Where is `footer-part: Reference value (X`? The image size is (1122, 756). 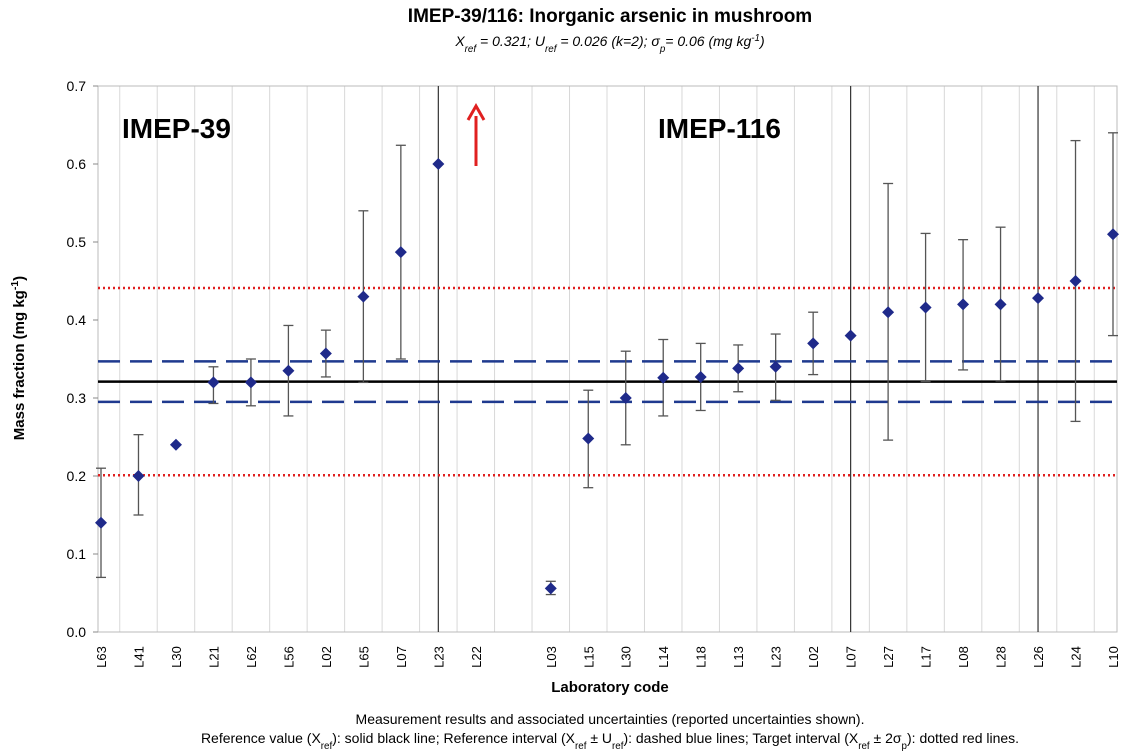
footer-part: Reference value (X is located at coordinates (261, 738).